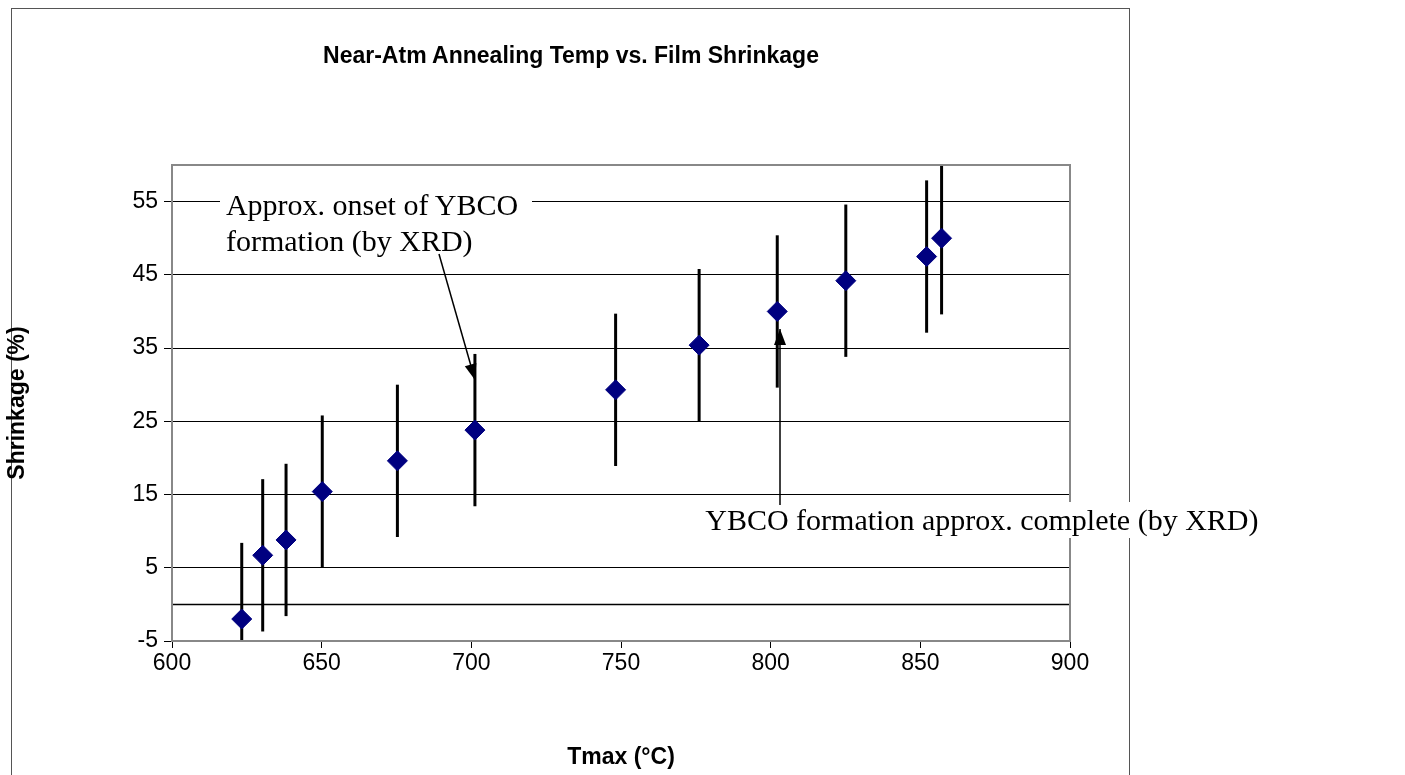  What do you see at coordinates (321, 662) in the screenshot?
I see `x-tick-label: 650` at bounding box center [321, 662].